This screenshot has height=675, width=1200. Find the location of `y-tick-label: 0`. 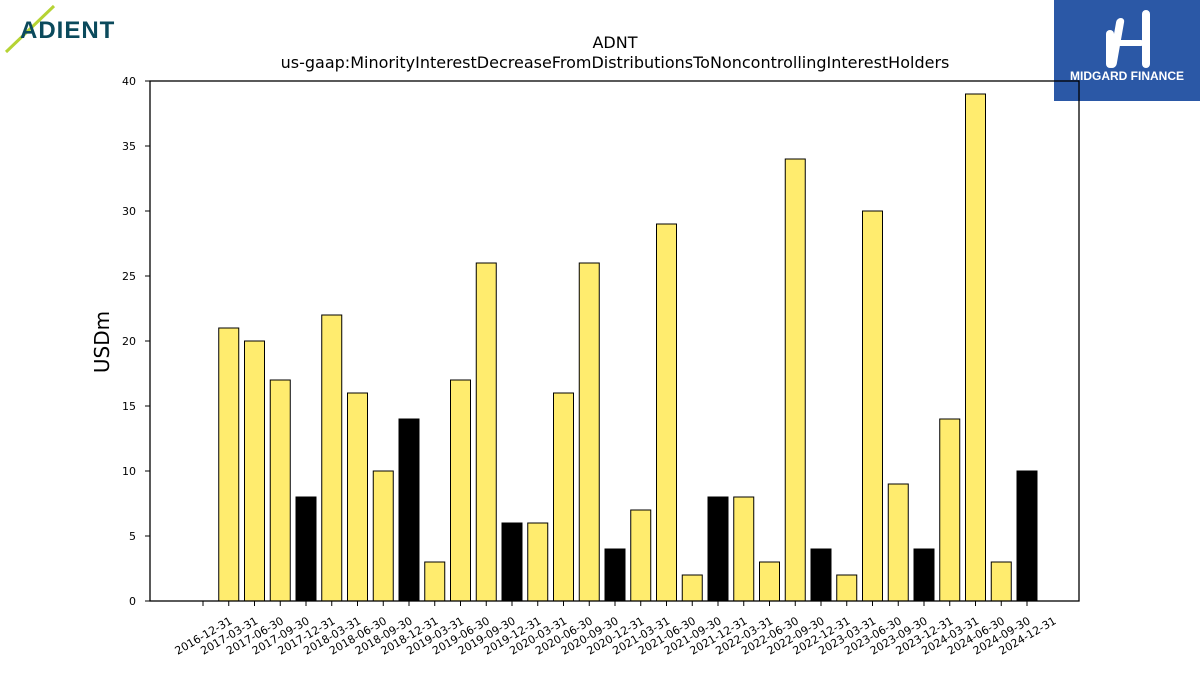

y-tick-label: 0 is located at coordinates (132, 601).